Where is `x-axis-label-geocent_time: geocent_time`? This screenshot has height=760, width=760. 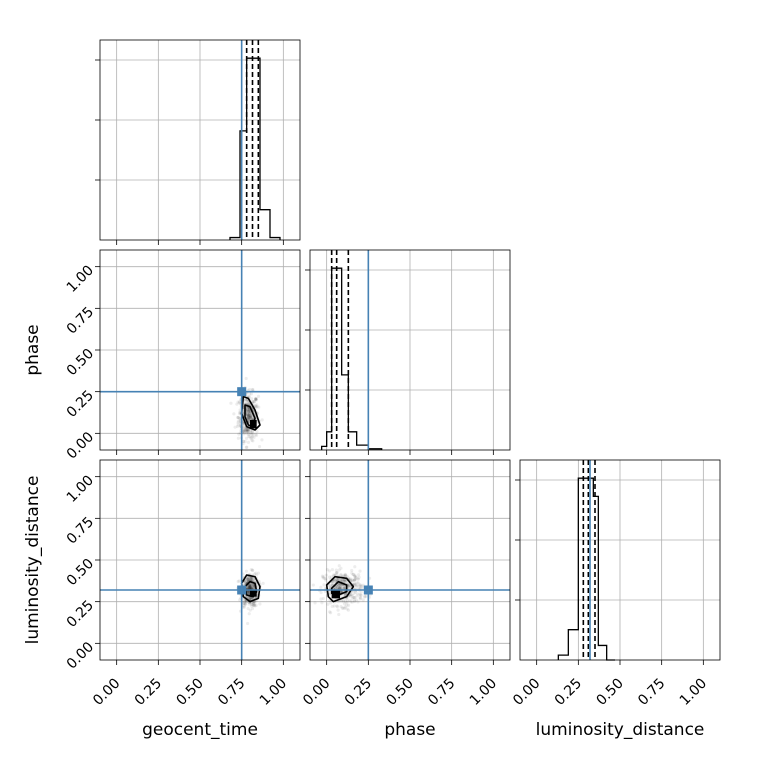 x-axis-label-geocent_time: geocent_time is located at coordinates (200, 730).